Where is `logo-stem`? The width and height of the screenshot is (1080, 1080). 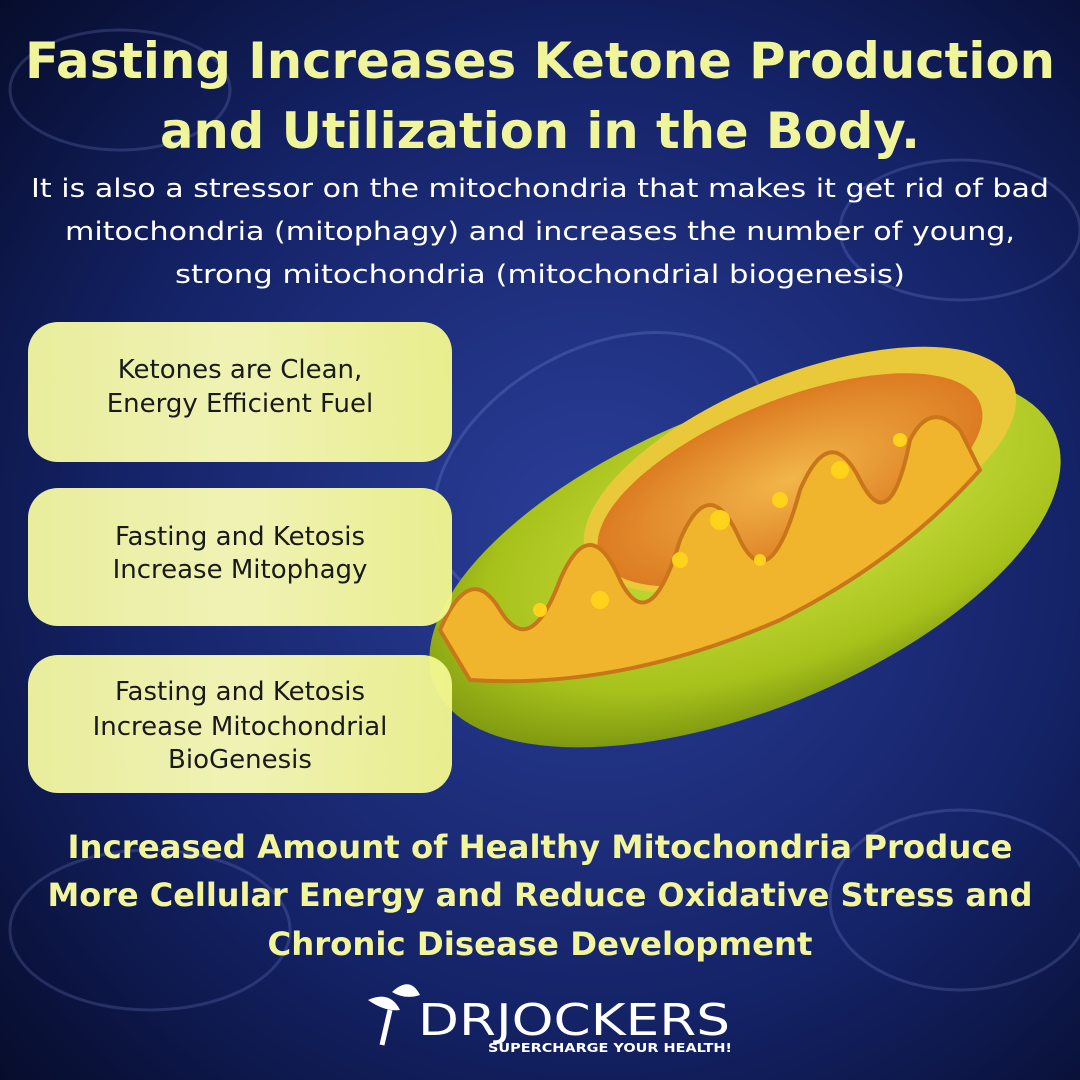
logo-stem is located at coordinates (386, 1027).